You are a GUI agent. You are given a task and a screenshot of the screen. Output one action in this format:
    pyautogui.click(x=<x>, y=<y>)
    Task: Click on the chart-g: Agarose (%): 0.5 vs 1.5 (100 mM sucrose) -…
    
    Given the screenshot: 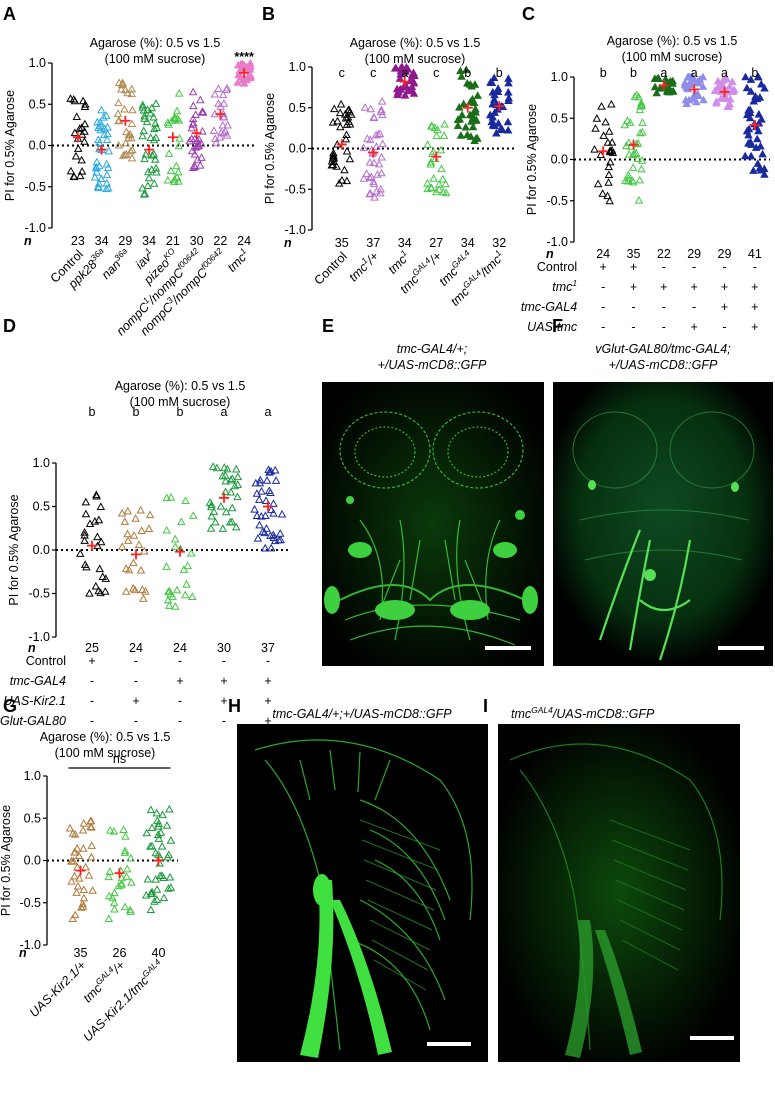 What is the action you would take?
    pyautogui.click(x=89, y=887)
    